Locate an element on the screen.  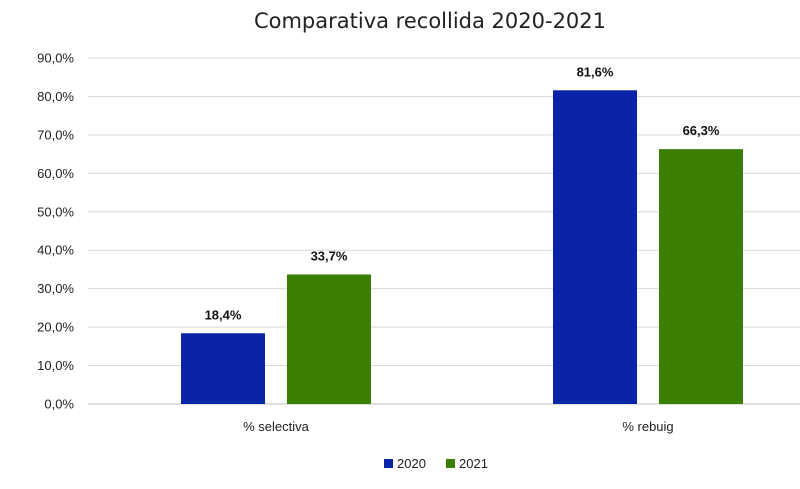
y-tick-label: 80,0% is located at coordinates (55, 96).